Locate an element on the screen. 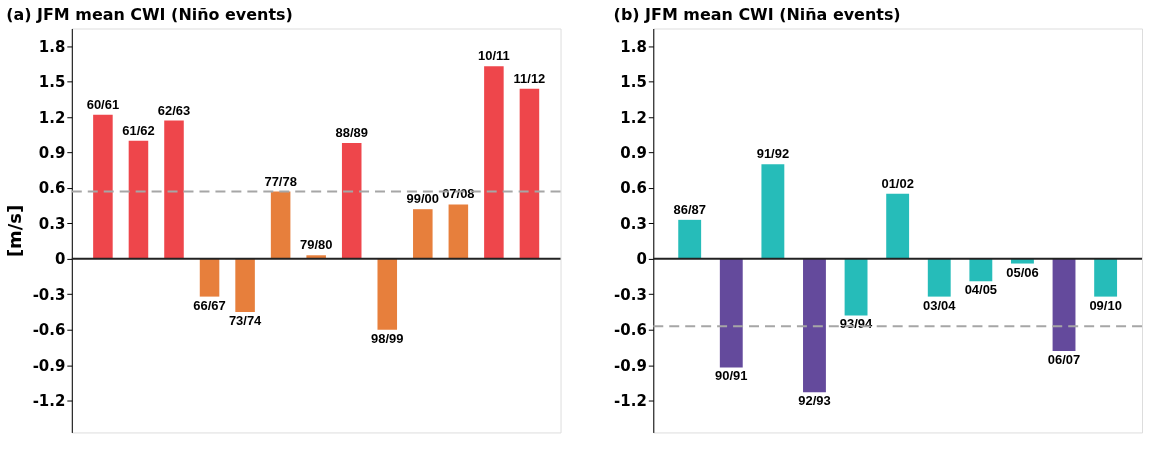 Image resolution: width=1149 pixels, height=455 pixels. x-tick-label: 77/78 is located at coordinates (280, 181).